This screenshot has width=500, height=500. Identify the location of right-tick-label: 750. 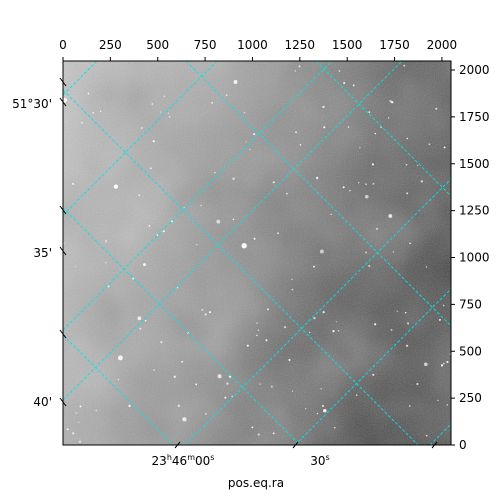
(470, 304).